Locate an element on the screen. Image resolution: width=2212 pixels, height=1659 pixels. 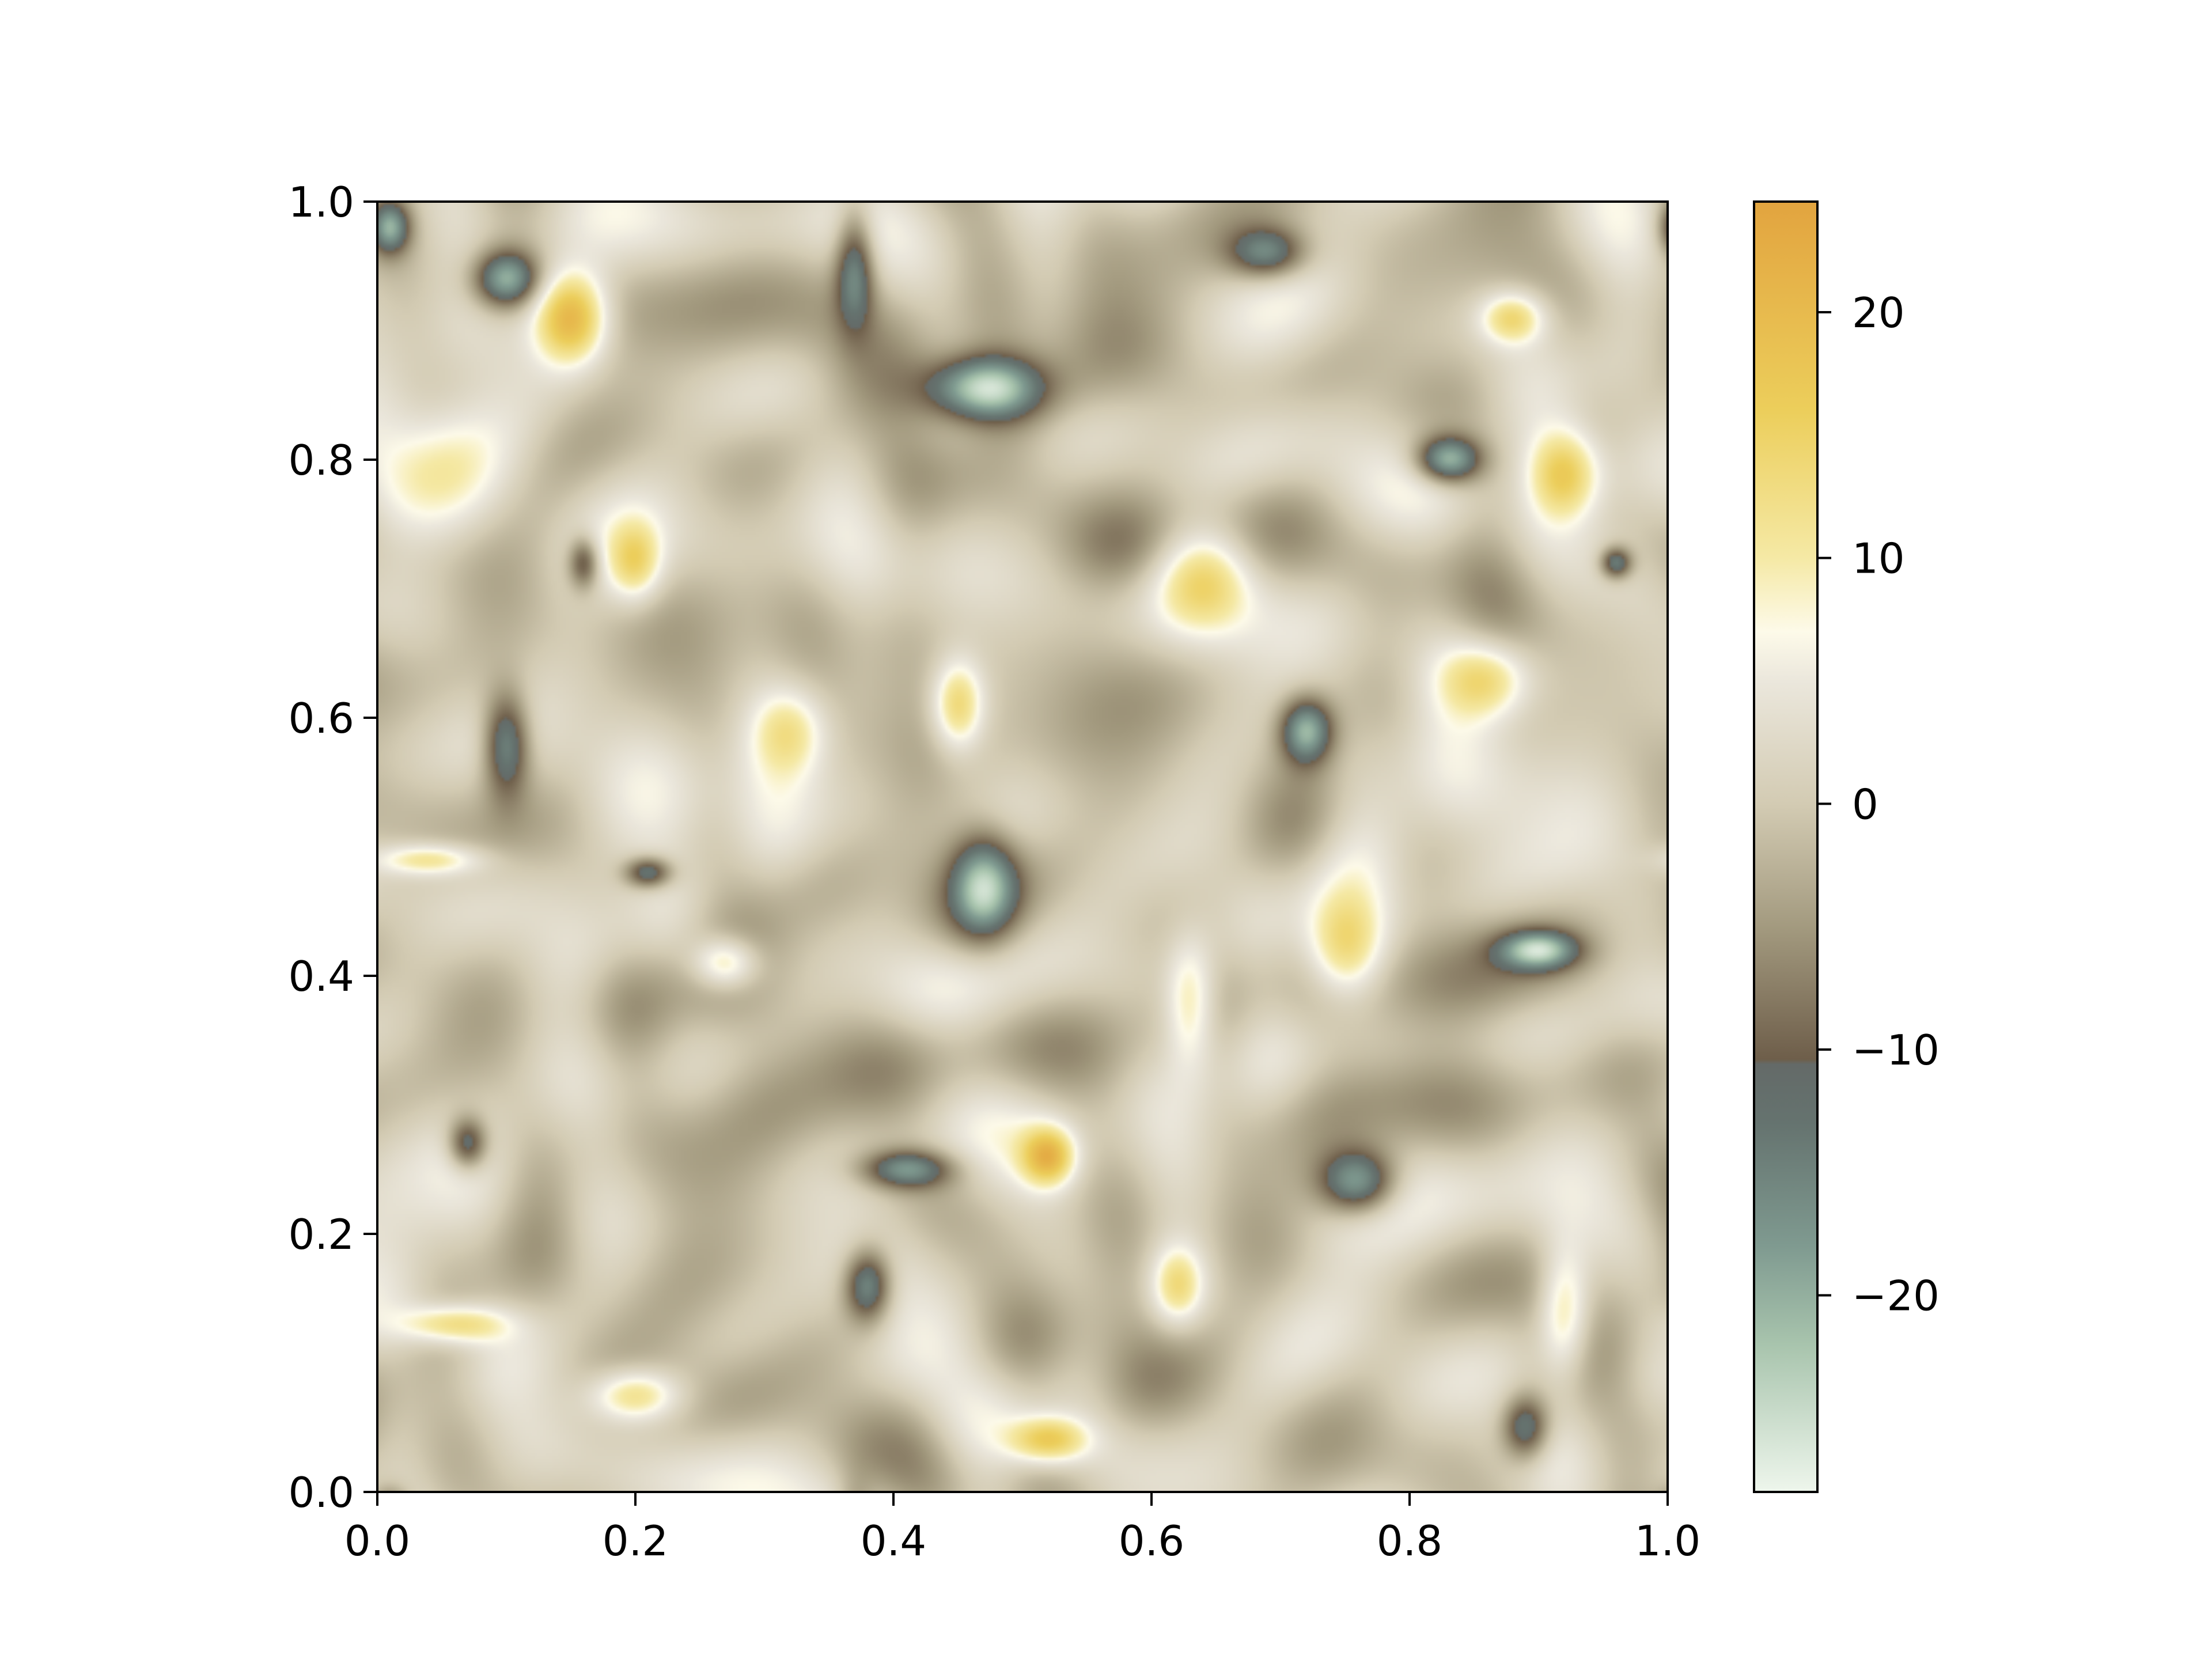
colorbar: −20 −10 0 10 20 is located at coordinates (1846, 846).